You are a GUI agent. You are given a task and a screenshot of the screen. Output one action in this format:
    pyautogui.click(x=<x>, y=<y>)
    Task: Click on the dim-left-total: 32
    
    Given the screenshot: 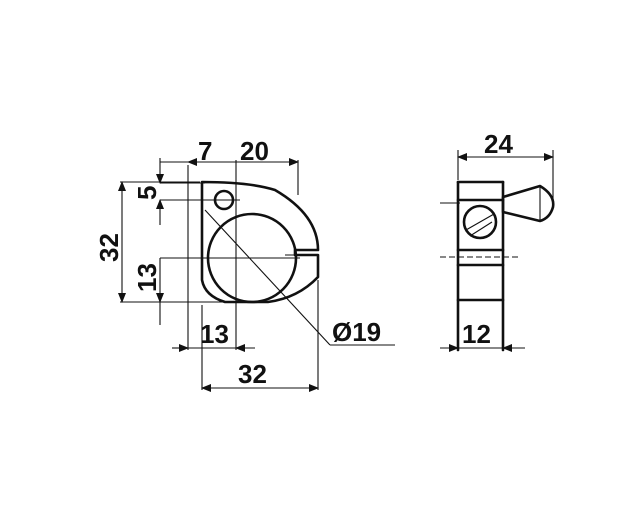 What is the action you would take?
    pyautogui.click(x=109, y=247)
    